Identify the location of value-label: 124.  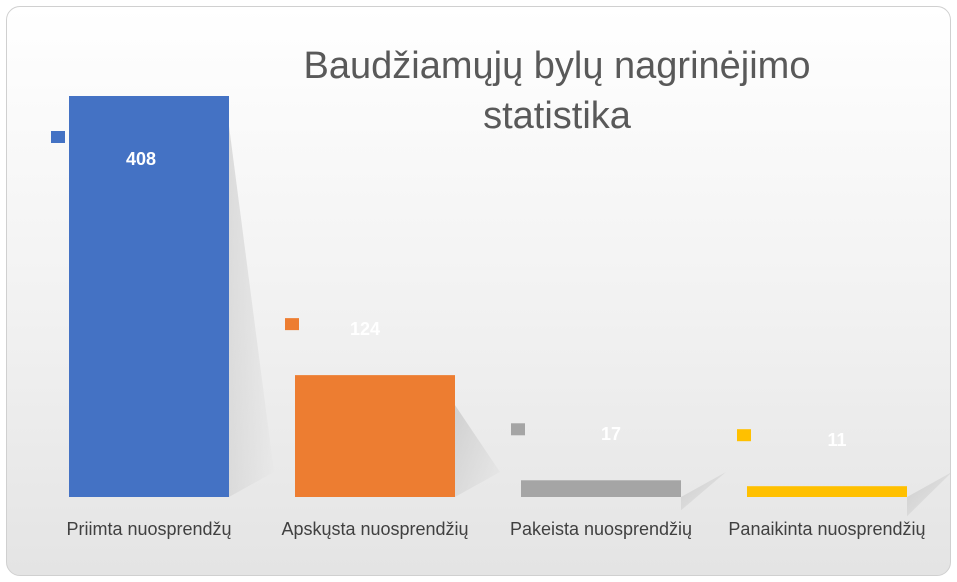
(365, 329).